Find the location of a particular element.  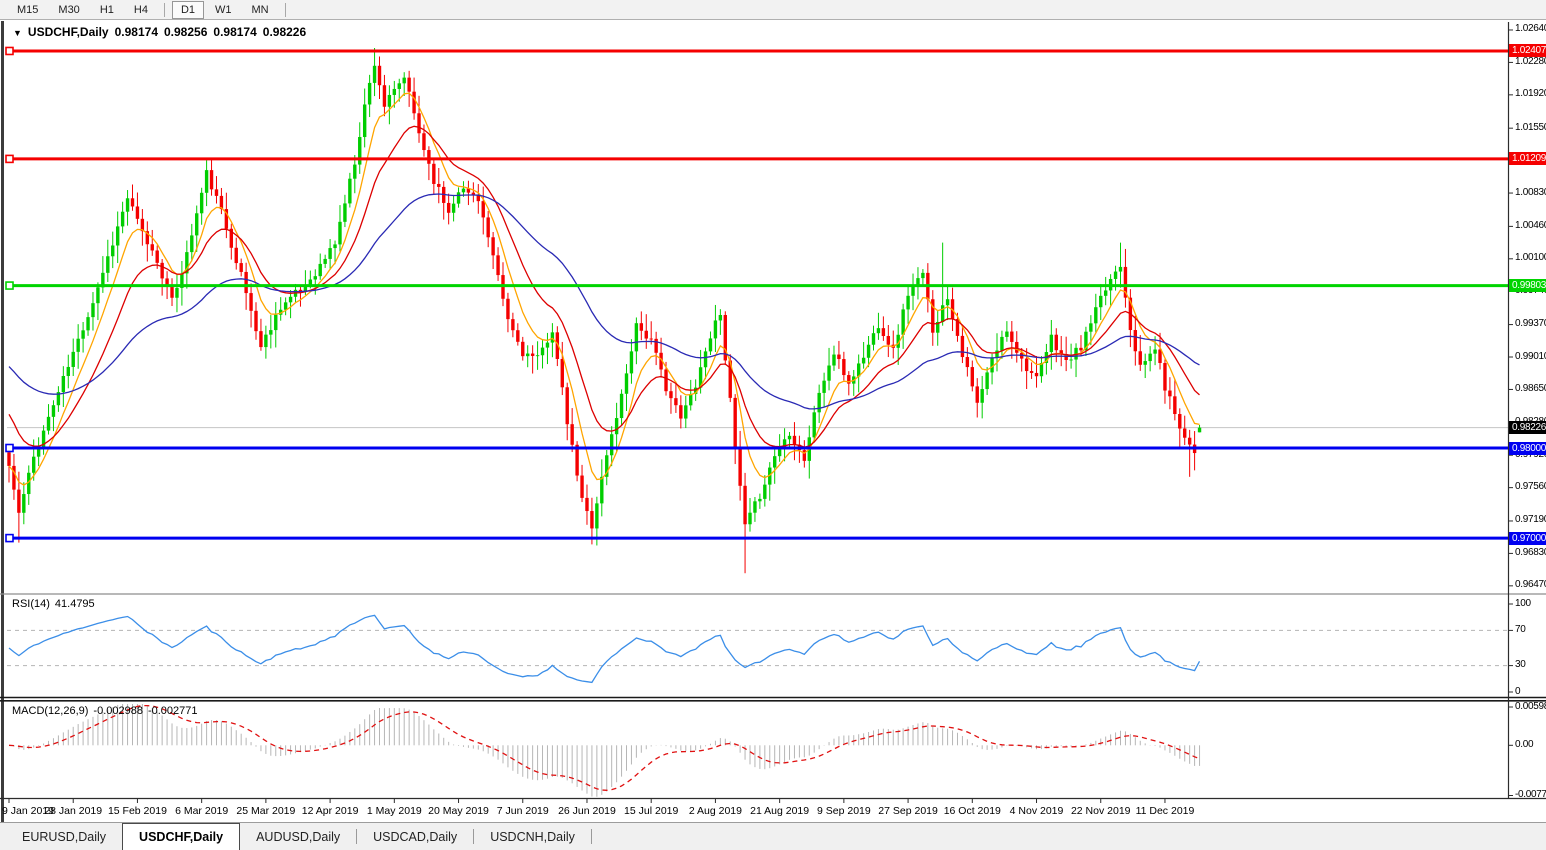

macd-indicator-label: MACD(12,26,9) -0.002988 -0.002771 is located at coordinates (107, 711).